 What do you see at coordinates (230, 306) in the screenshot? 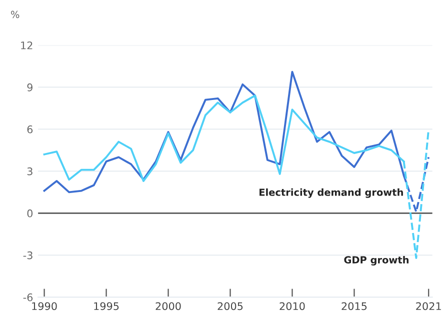
I see `x-tick-label: 2005` at bounding box center [230, 306].